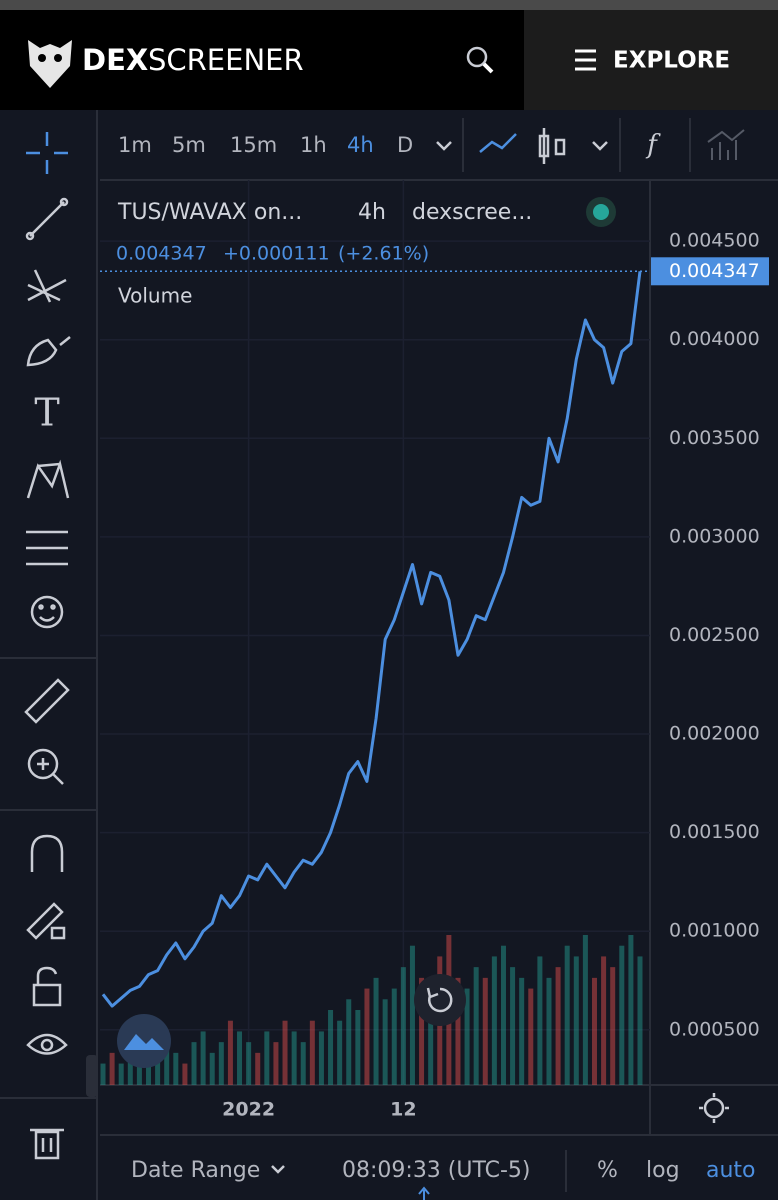 This screenshot has height=1200, width=778. What do you see at coordinates (600, 146) in the screenshot?
I see `chart-type-dropdown` at bounding box center [600, 146].